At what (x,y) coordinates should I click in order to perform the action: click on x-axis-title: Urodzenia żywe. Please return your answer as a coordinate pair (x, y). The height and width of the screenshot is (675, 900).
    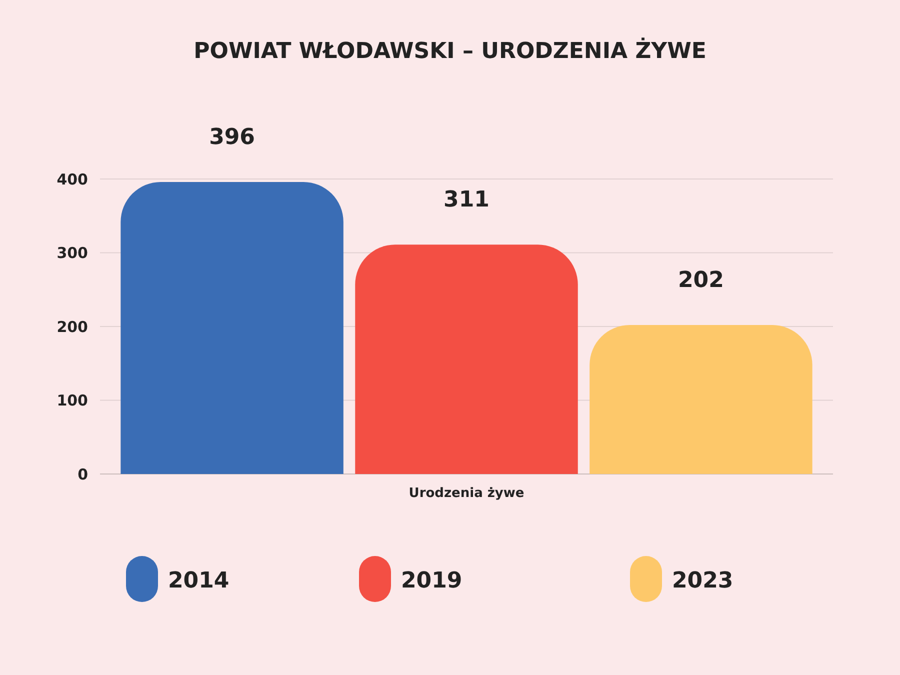
    Looking at the image, I should click on (466, 493).